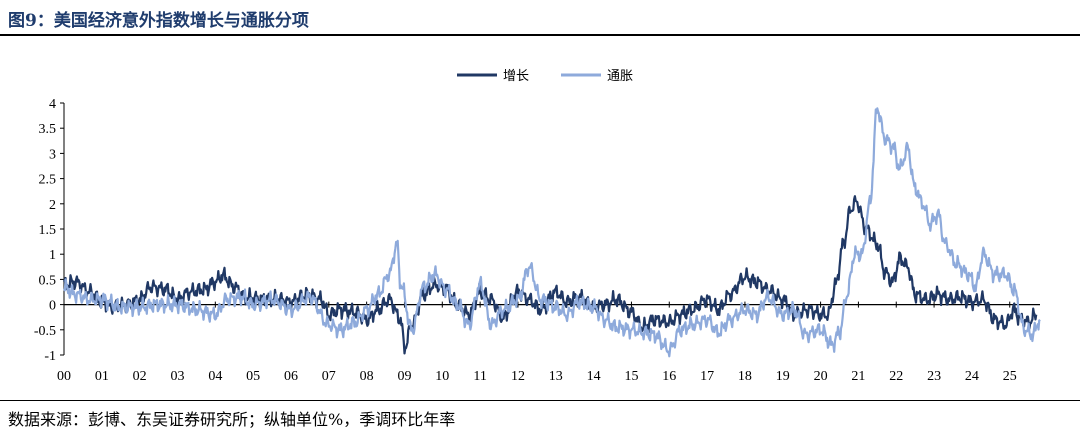  Describe the element at coordinates (253, 376) in the screenshot. I see `x-tick-label: 05` at that location.